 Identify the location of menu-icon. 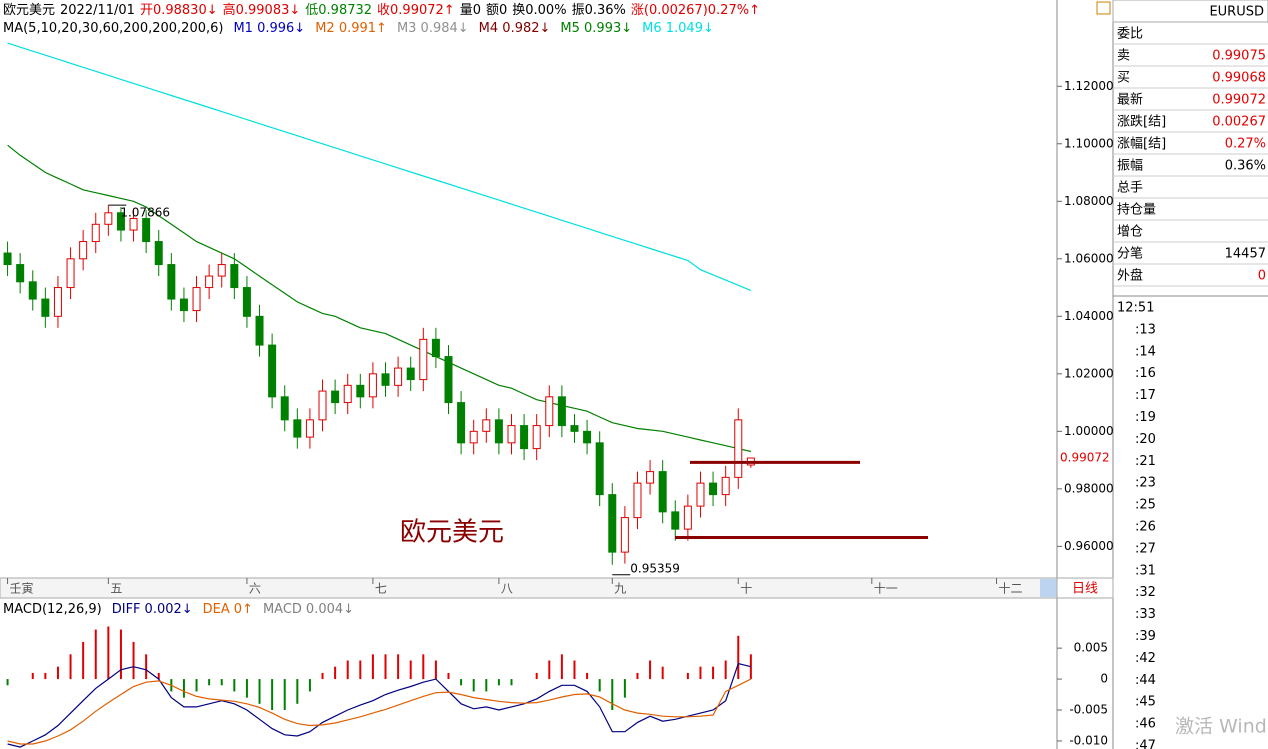
(1103, 8).